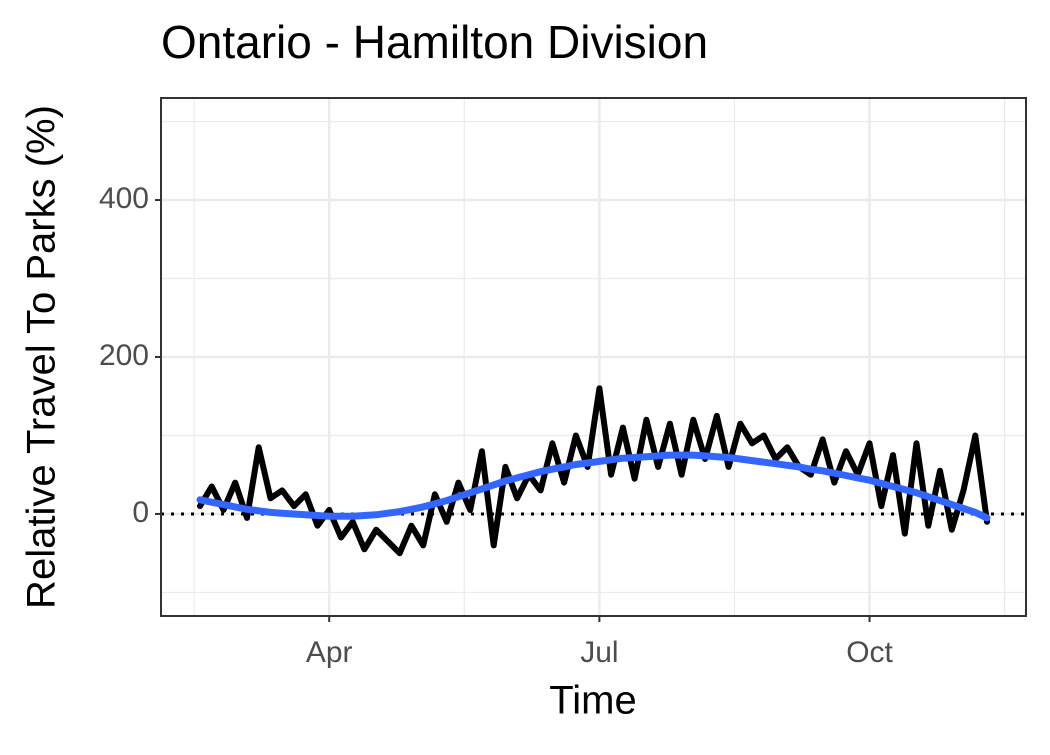 Image resolution: width=1050 pixels, height=755 pixels. Describe the element at coordinates (434, 42) in the screenshot. I see `chart-title: Ontario - Hamilton Division` at that location.